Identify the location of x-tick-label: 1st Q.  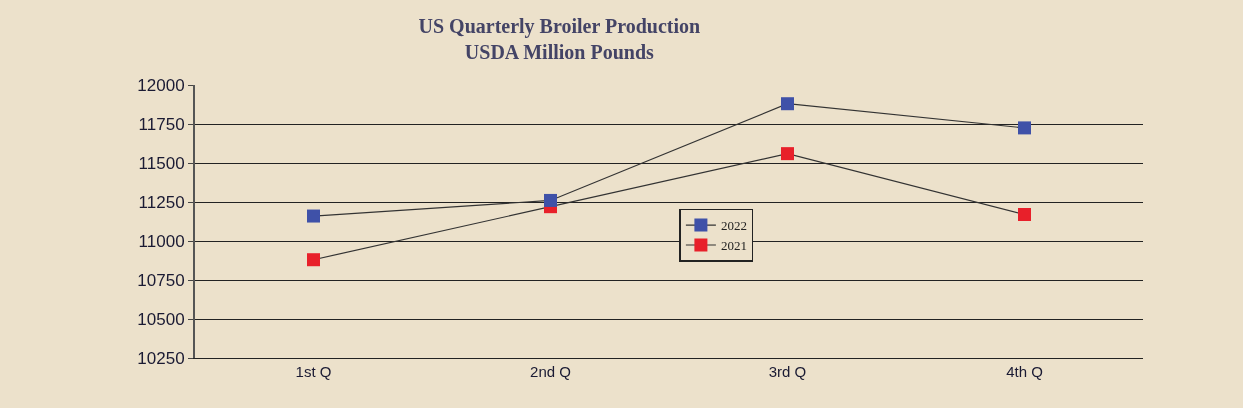
(313, 371).